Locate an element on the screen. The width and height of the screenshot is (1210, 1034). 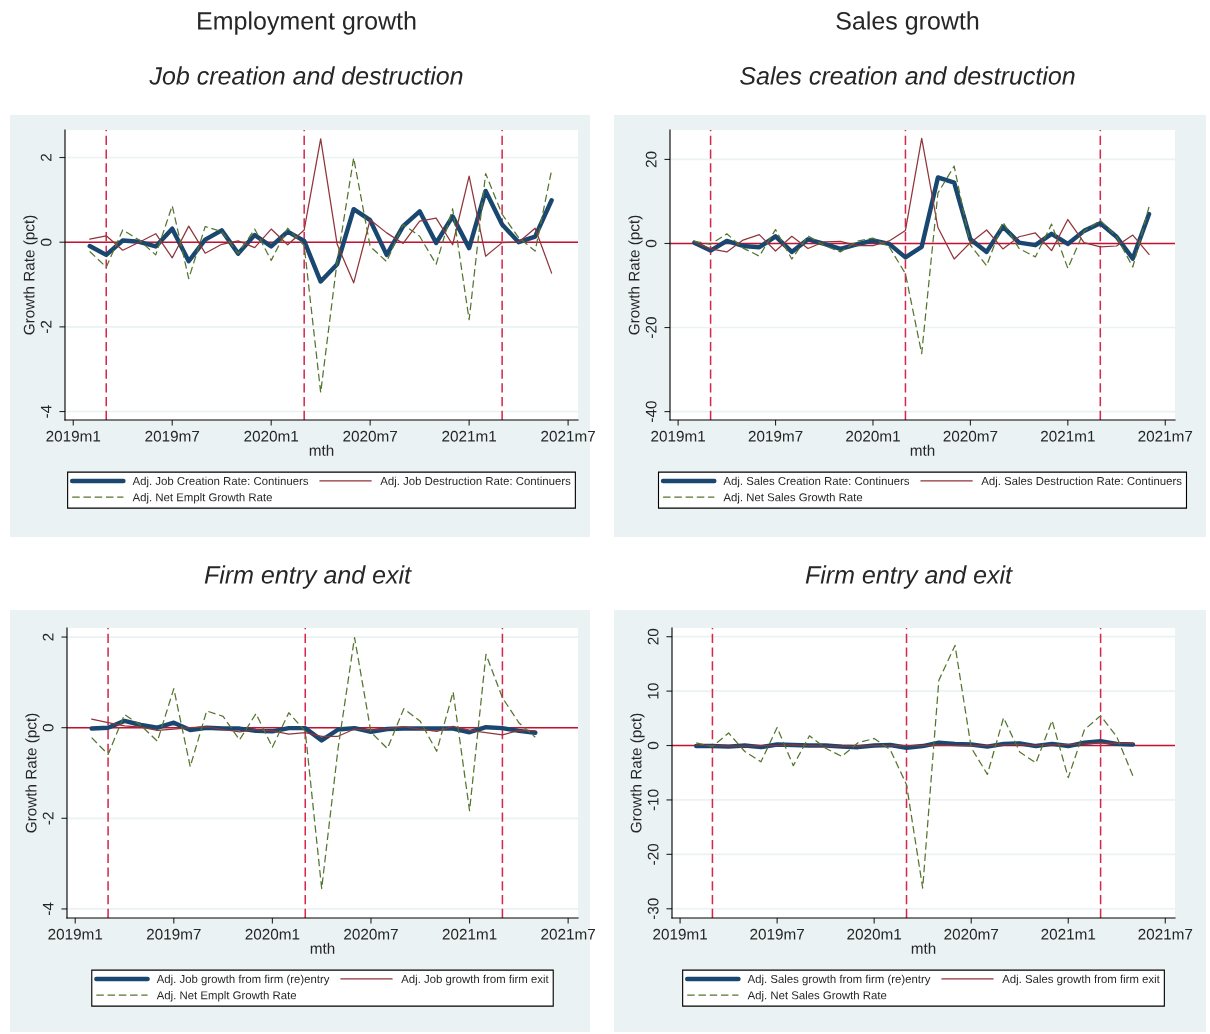
legend-label: Adj. Job growth from firm exit is located at coordinates (475, 980).